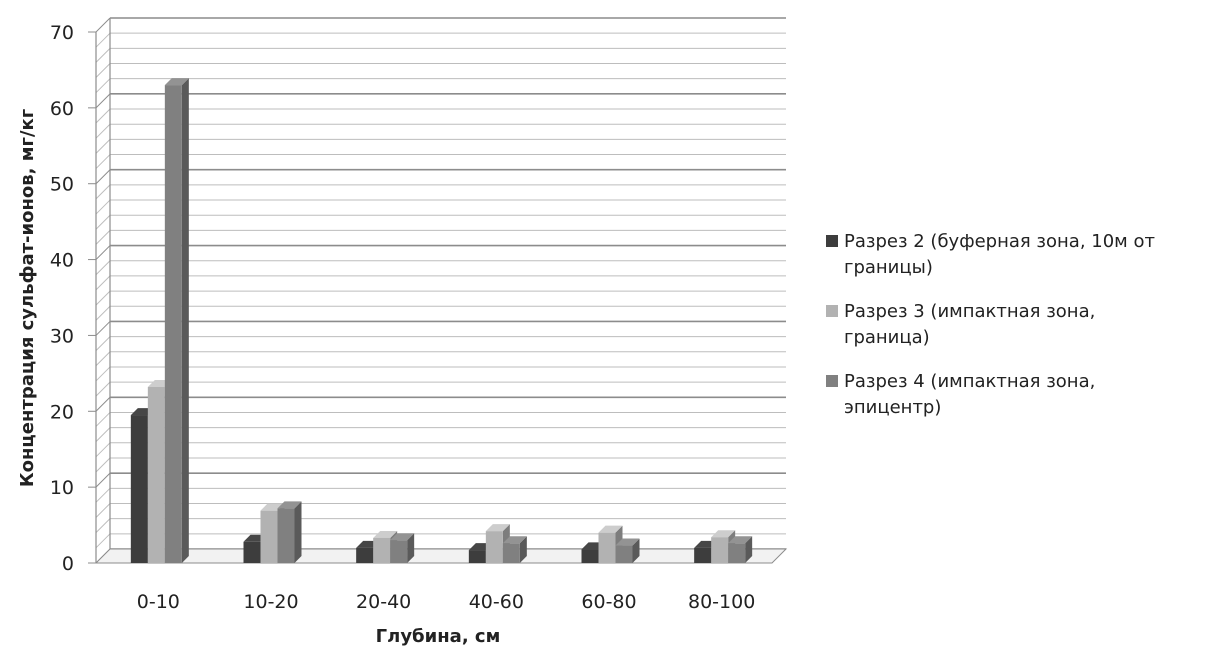 The image size is (1222, 648). Describe the element at coordinates (62, 33) in the screenshot. I see `y-tick-label: 70` at that location.